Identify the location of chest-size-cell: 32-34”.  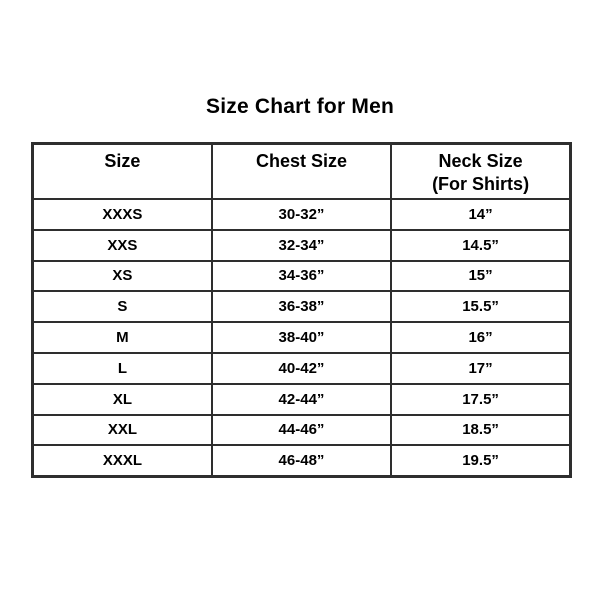
(301, 245).